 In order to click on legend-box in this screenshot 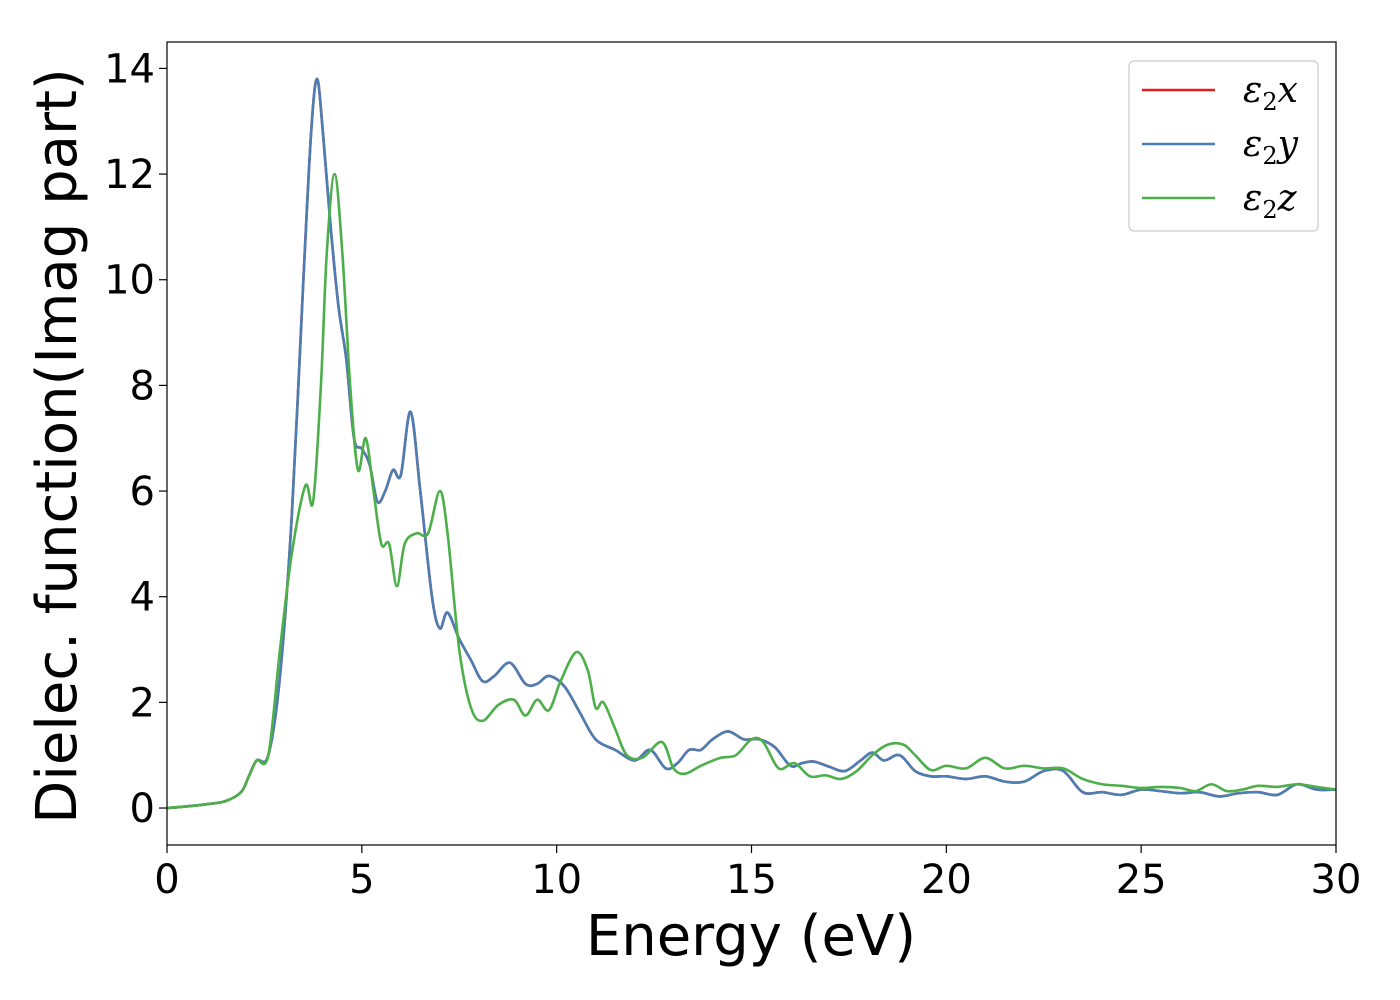, I will do `click(1223, 146)`.